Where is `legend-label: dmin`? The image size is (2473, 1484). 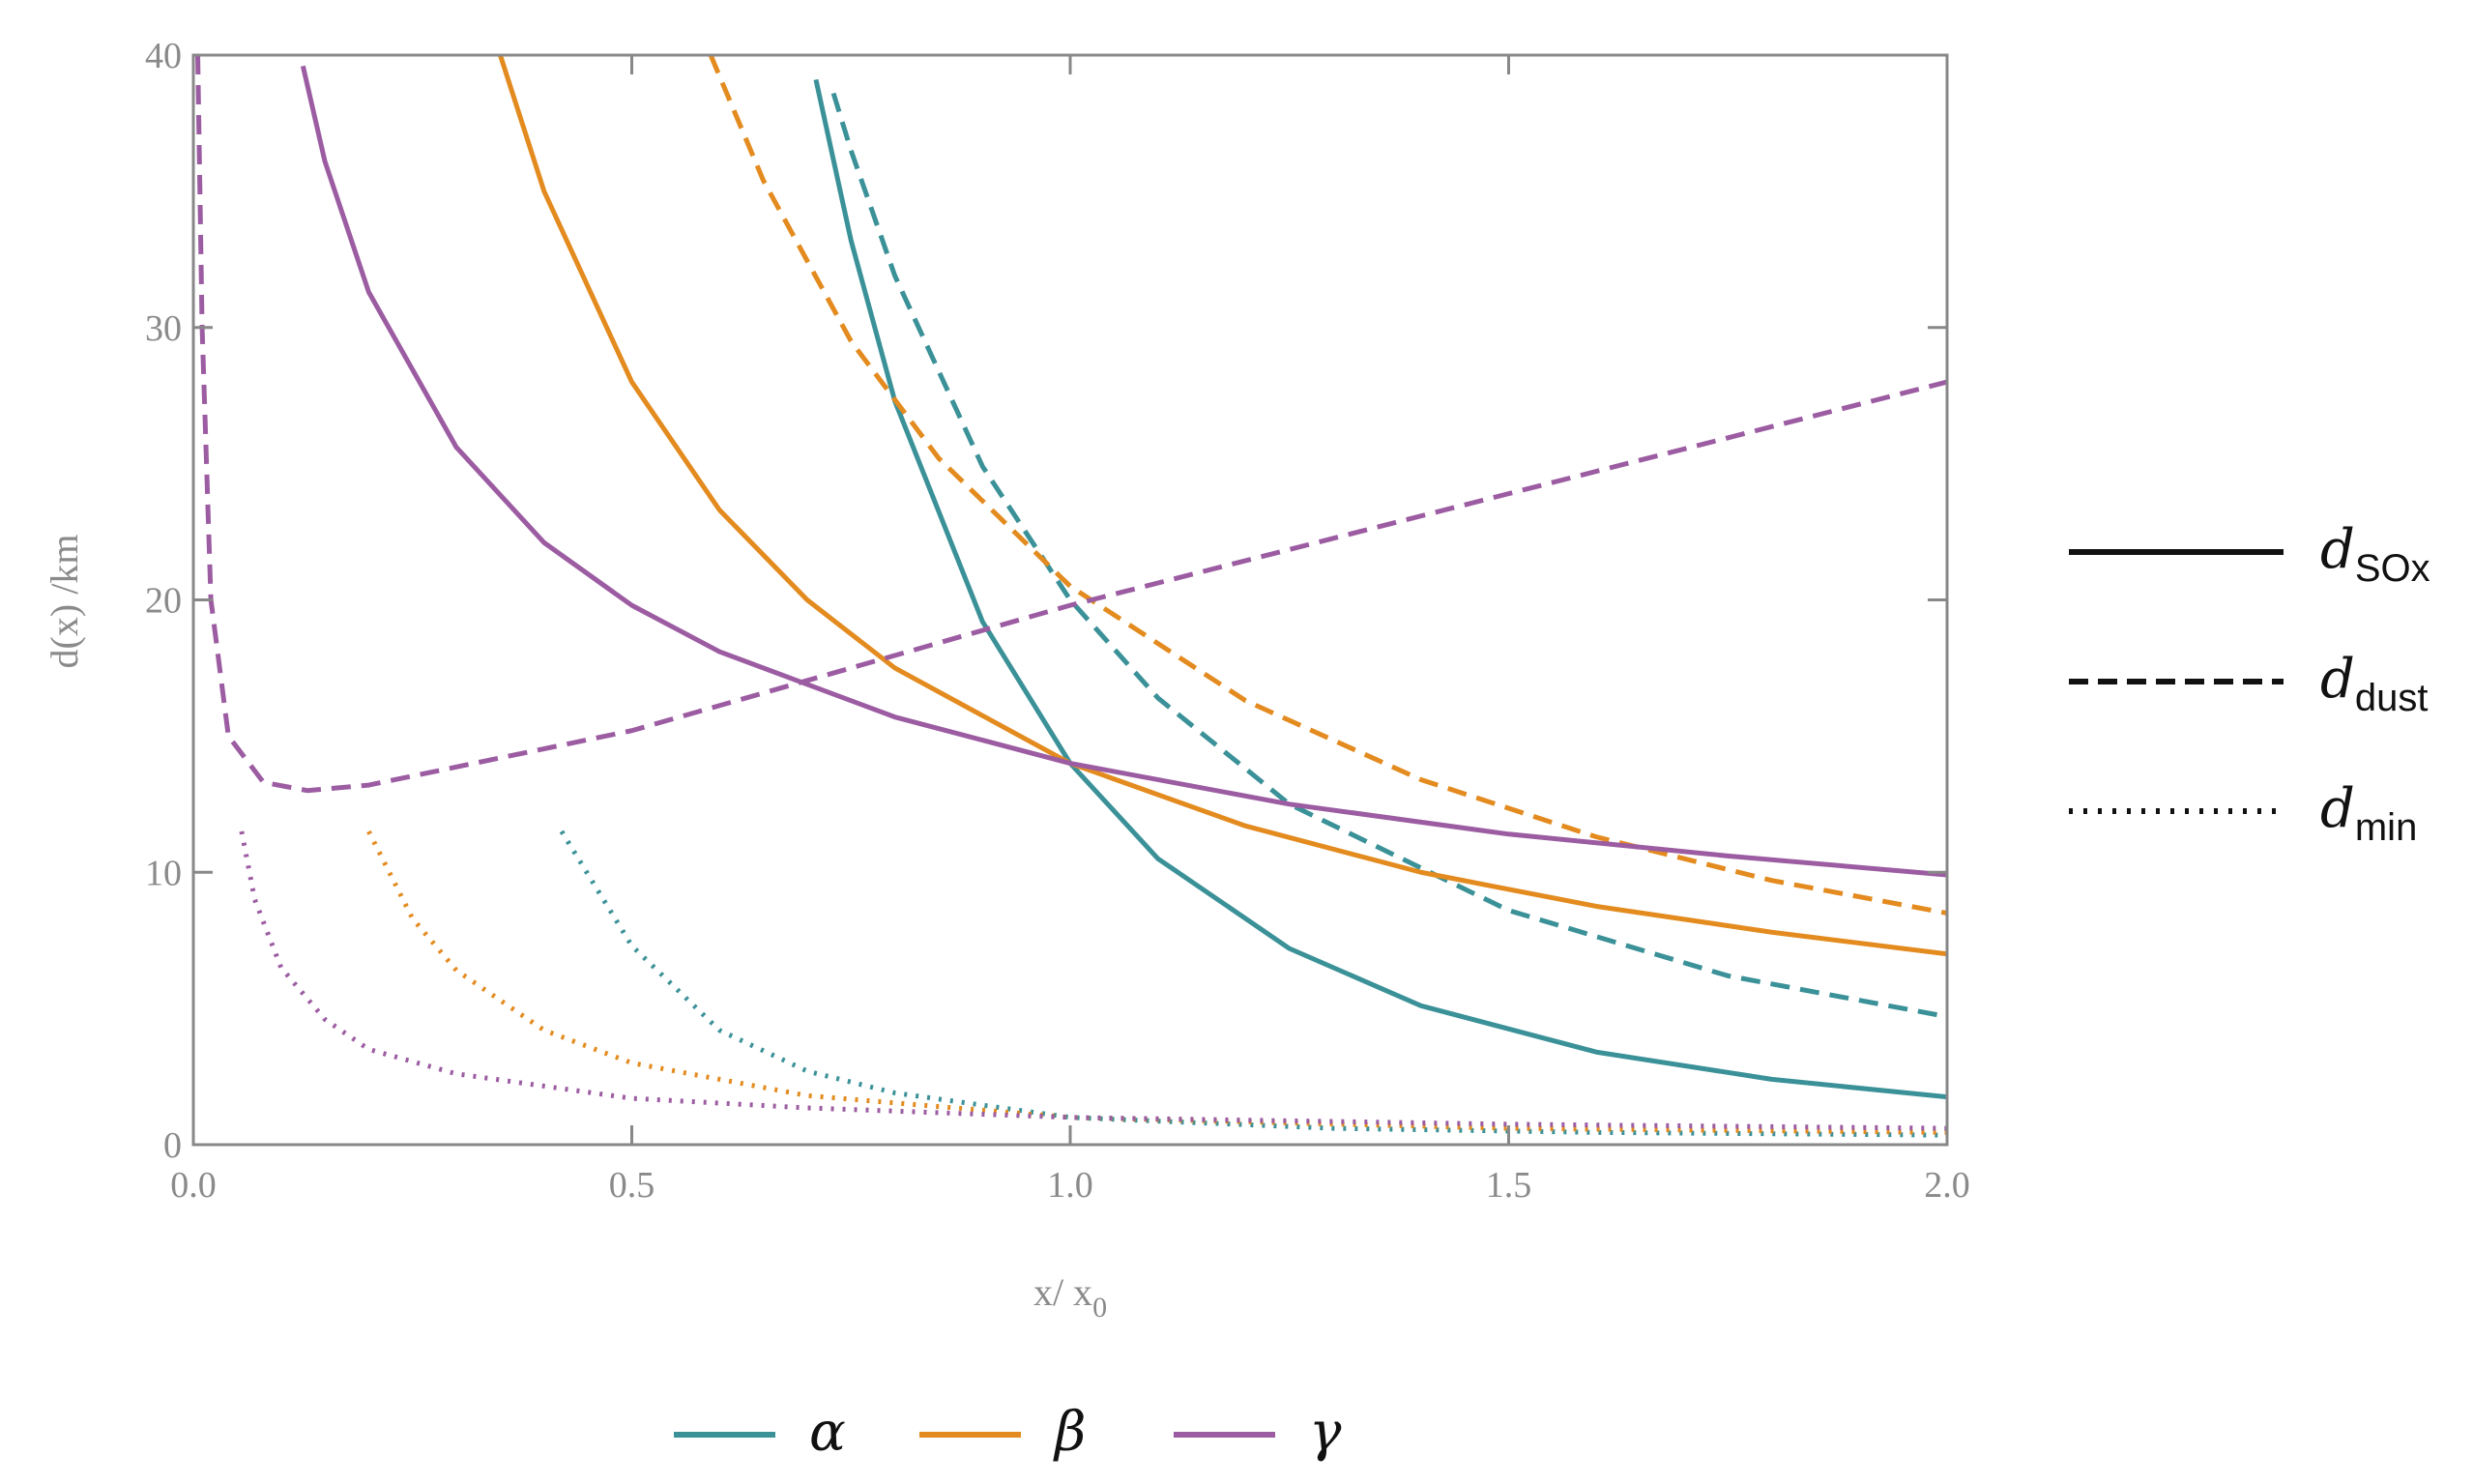 legend-label: dmin is located at coordinates (2368, 813).